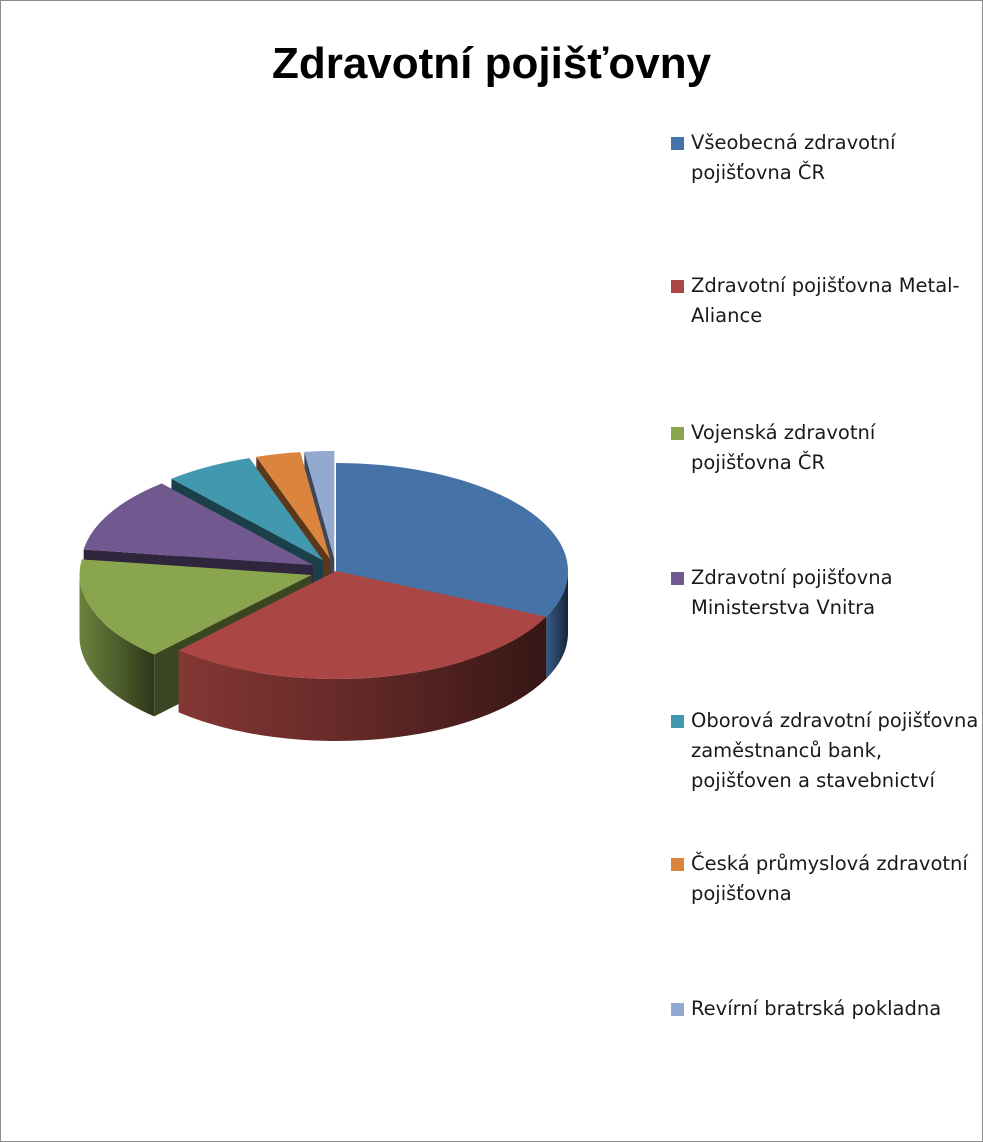  I want to click on chart-title: Zdravotní pojišťovny, so click(491, 63).